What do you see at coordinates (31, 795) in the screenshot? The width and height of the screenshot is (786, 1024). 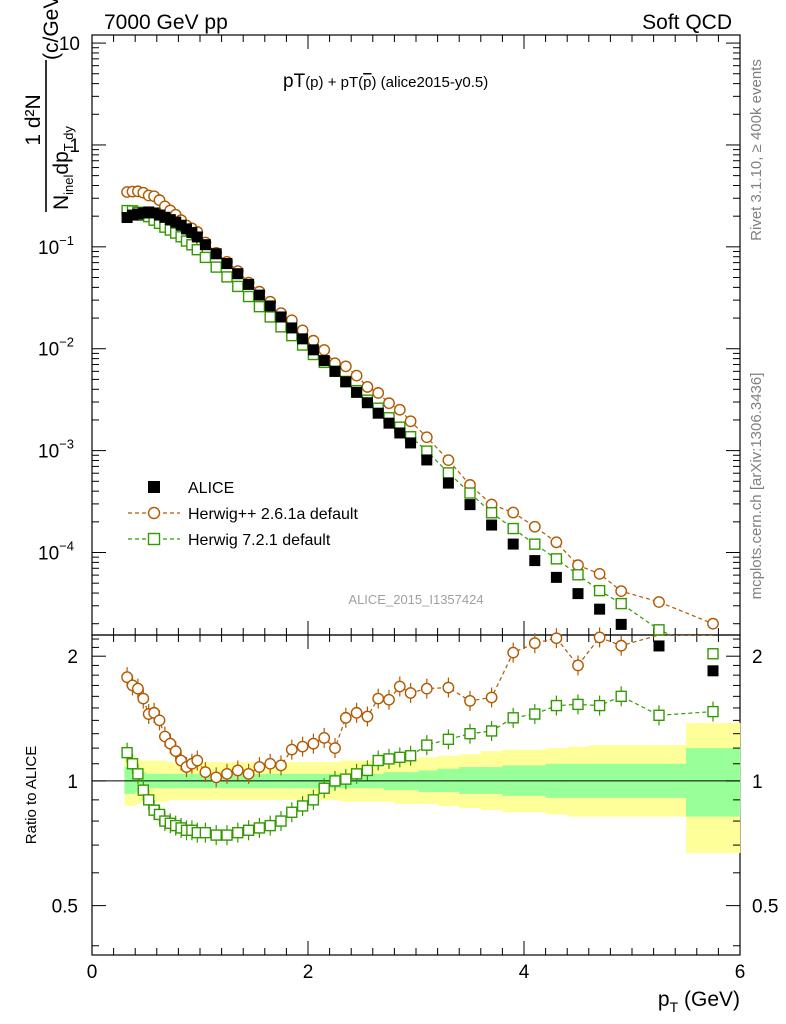 I see `ratio-y-axis-label: Ratio to ALICE` at bounding box center [31, 795].